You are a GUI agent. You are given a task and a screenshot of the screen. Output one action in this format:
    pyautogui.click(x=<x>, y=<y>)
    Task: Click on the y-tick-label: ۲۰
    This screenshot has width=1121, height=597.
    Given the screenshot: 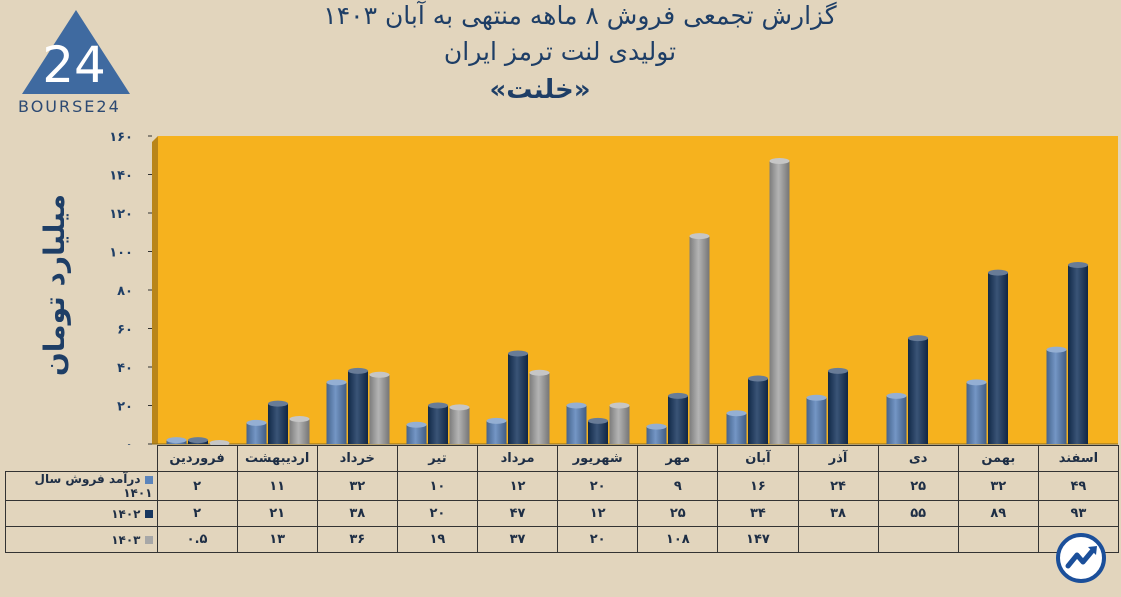 What is the action you would take?
    pyautogui.click(x=125, y=407)
    